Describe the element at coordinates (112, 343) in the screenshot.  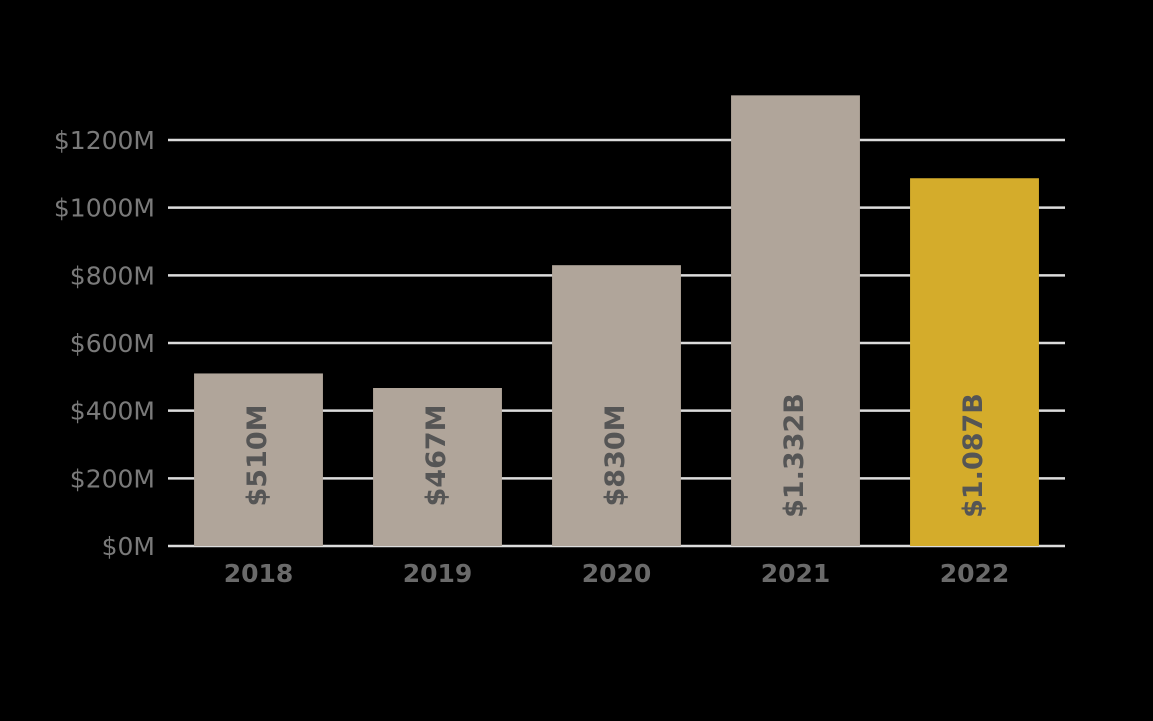
I see `y-tick-label: $600M` at that location.